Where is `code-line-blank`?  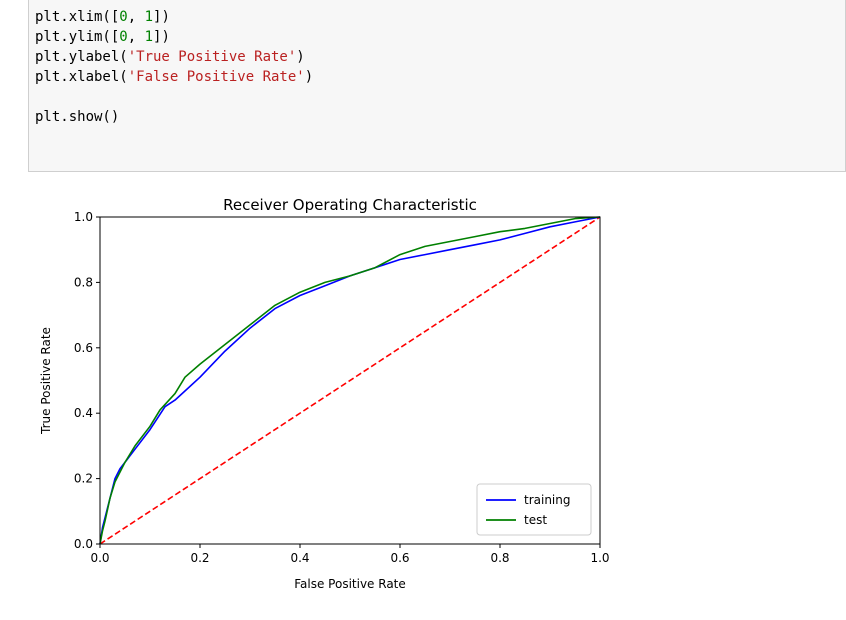 code-line-blank is located at coordinates (174, 97).